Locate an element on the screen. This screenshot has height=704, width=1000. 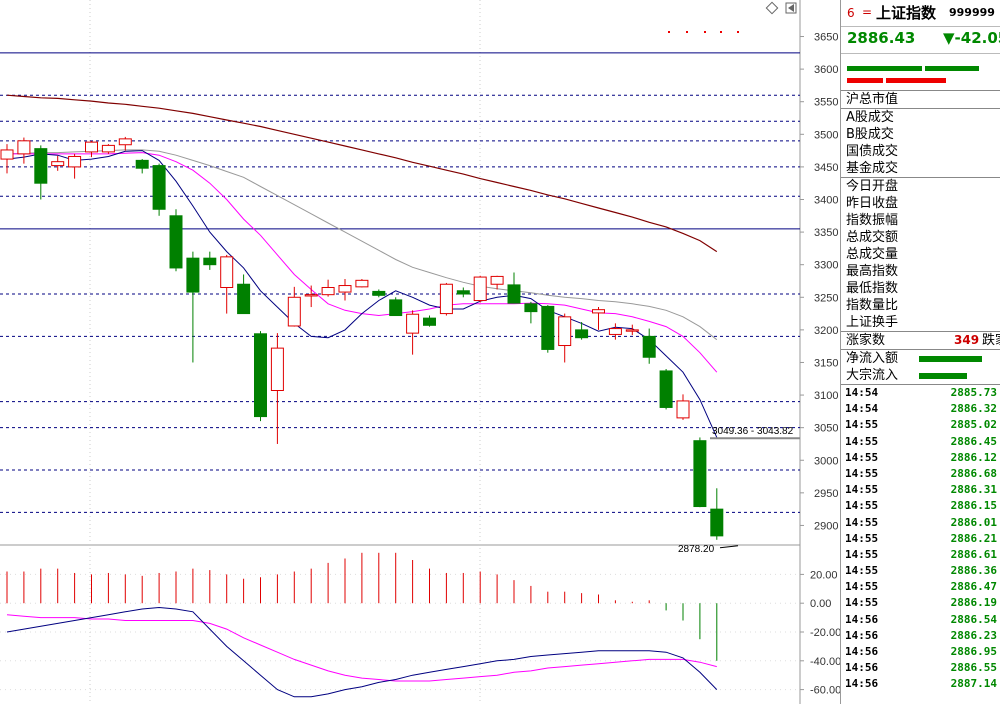
tick-row: 14:56 2886.54 is located at coordinates (920, 620).